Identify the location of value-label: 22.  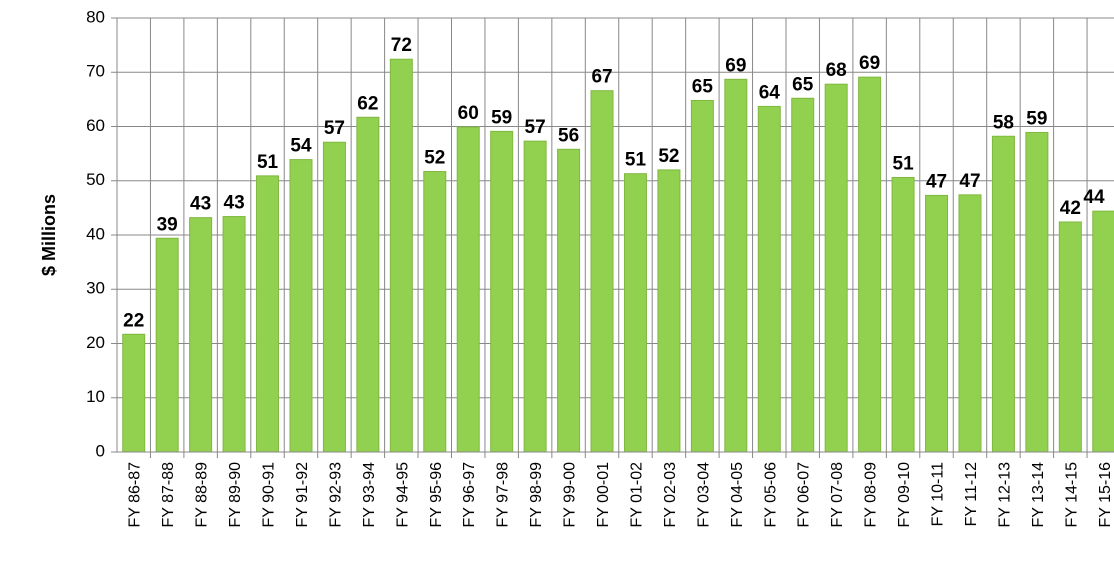
(133, 320).